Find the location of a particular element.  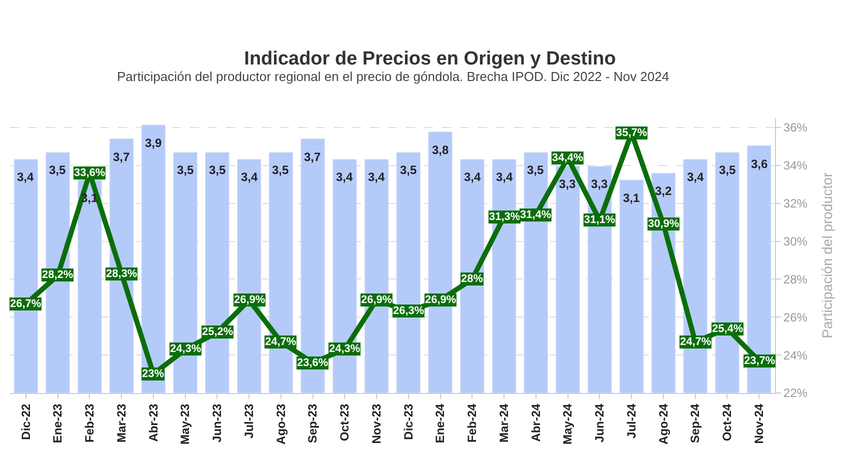

y2-axis-title: Participación del productor is located at coordinates (827, 255).